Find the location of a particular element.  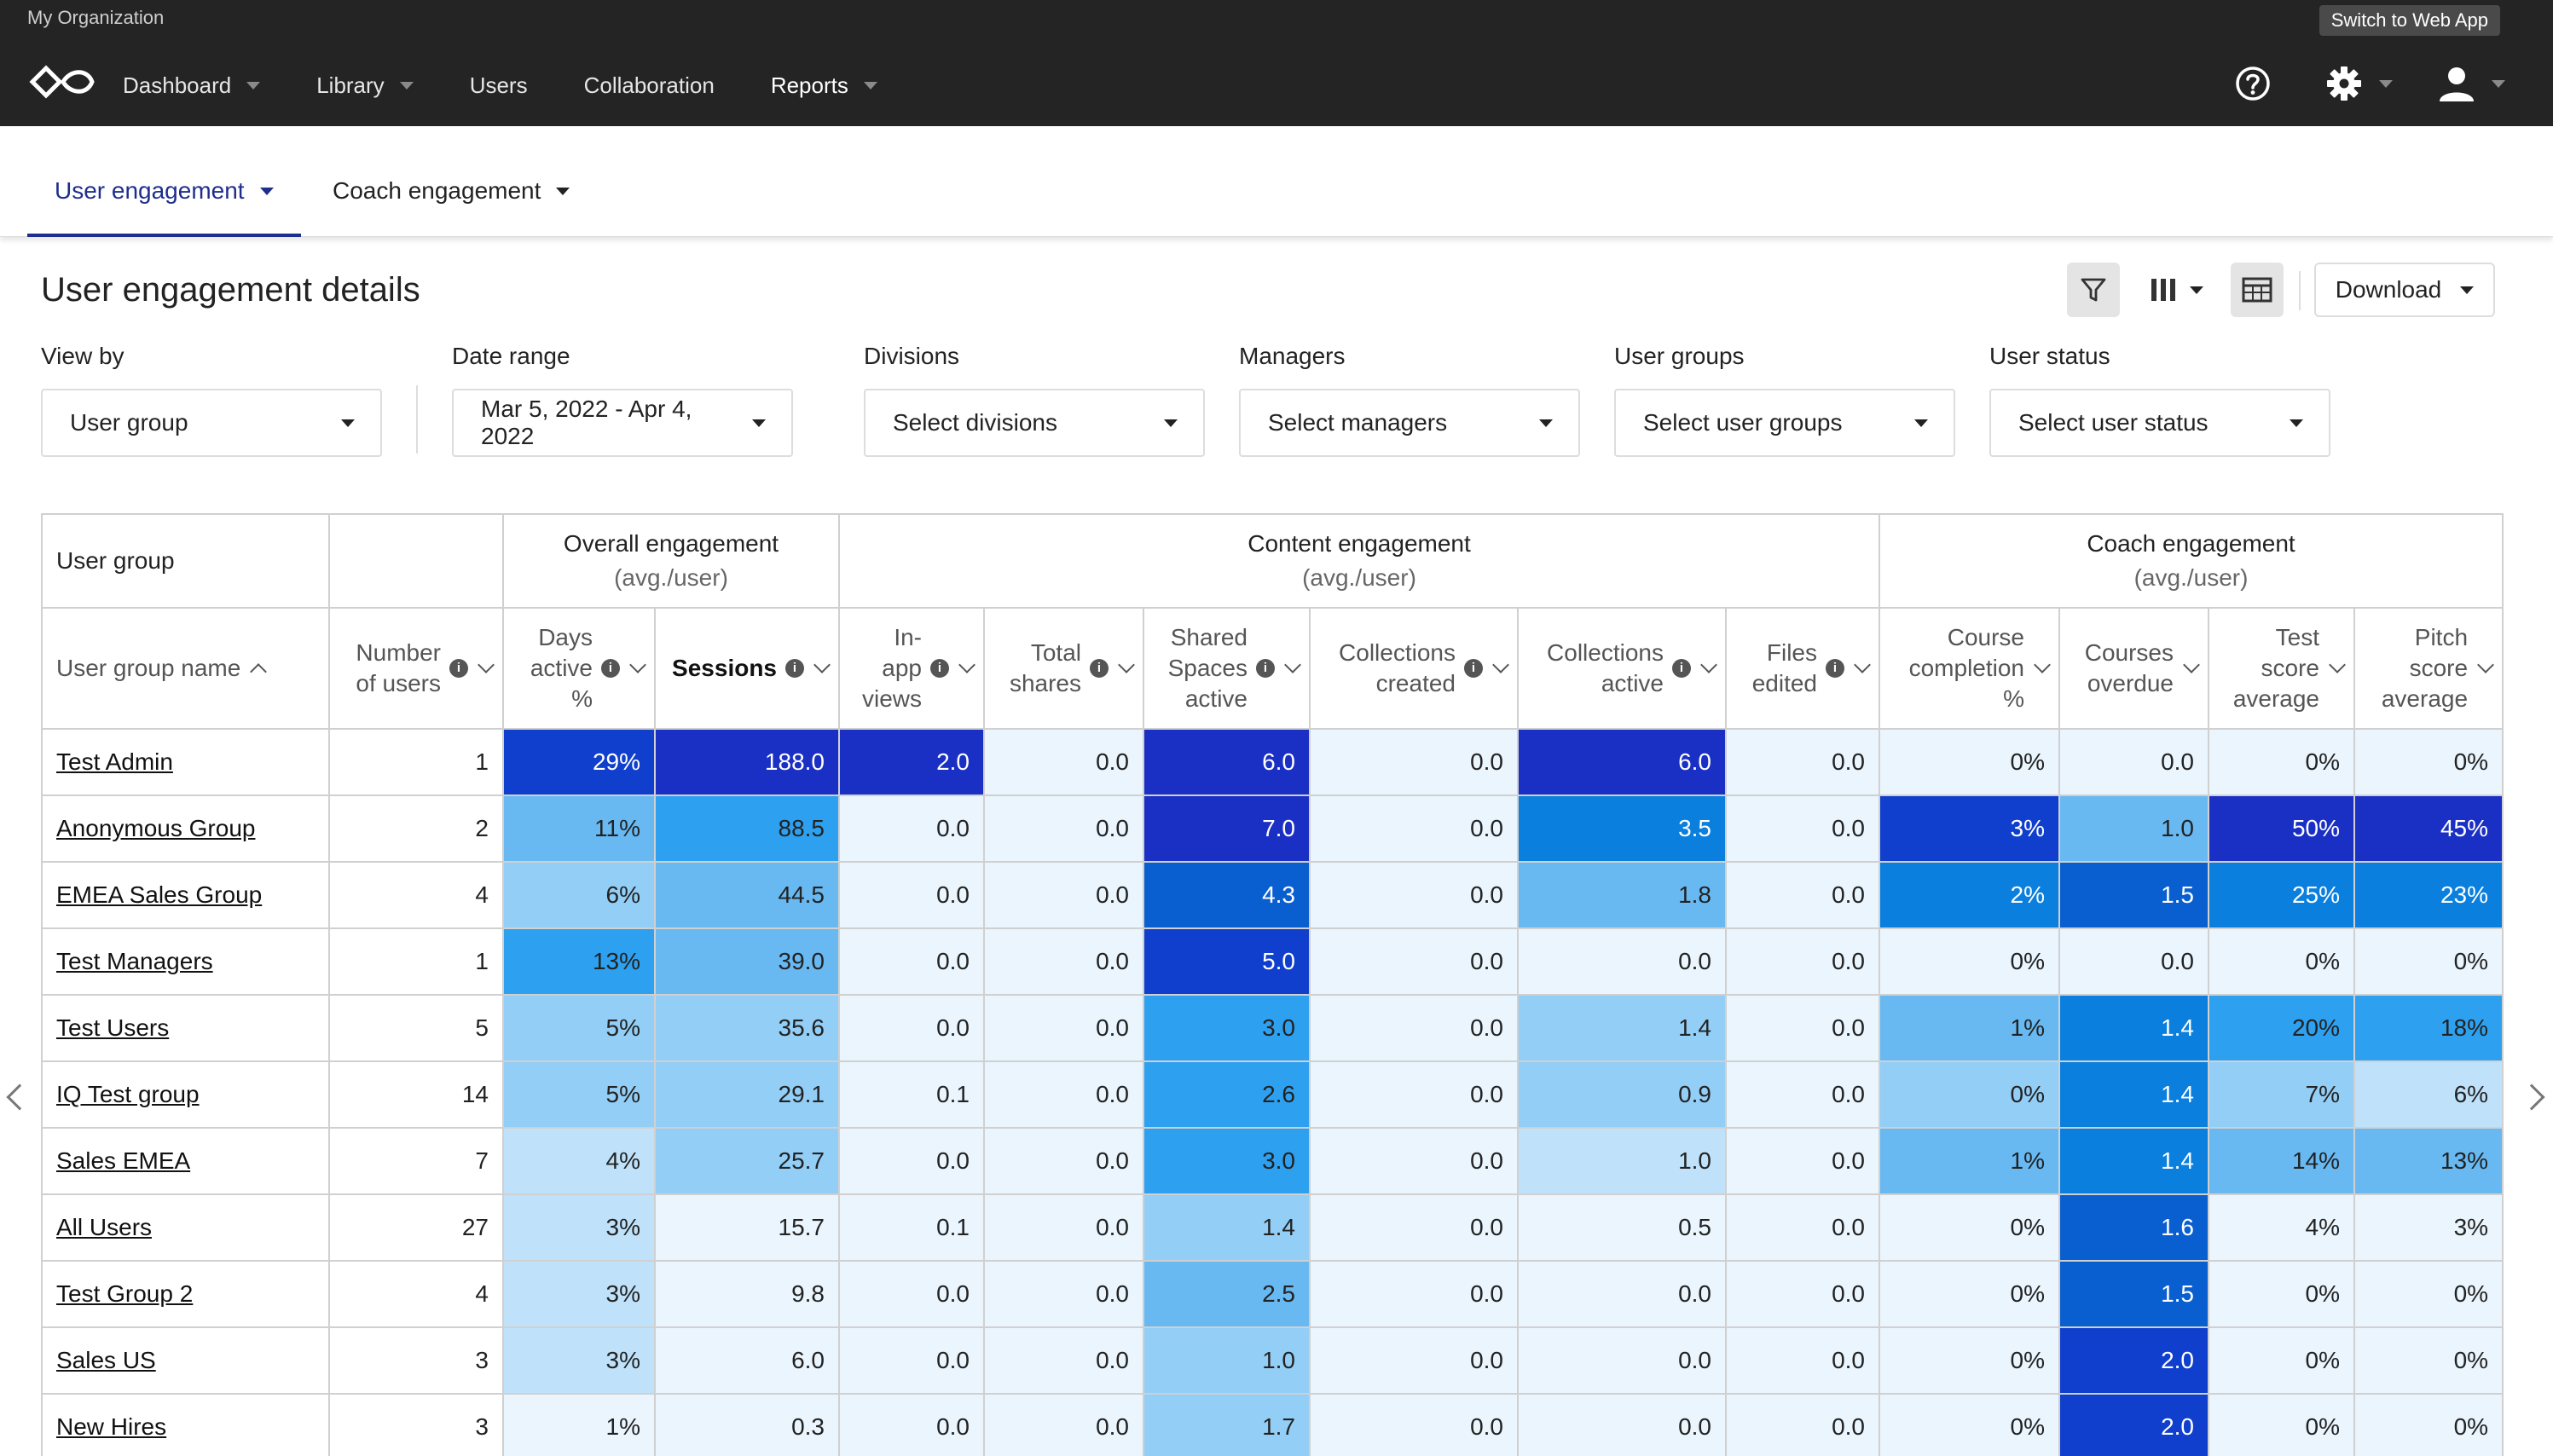

managers-select: Select managers is located at coordinates (1409, 423).